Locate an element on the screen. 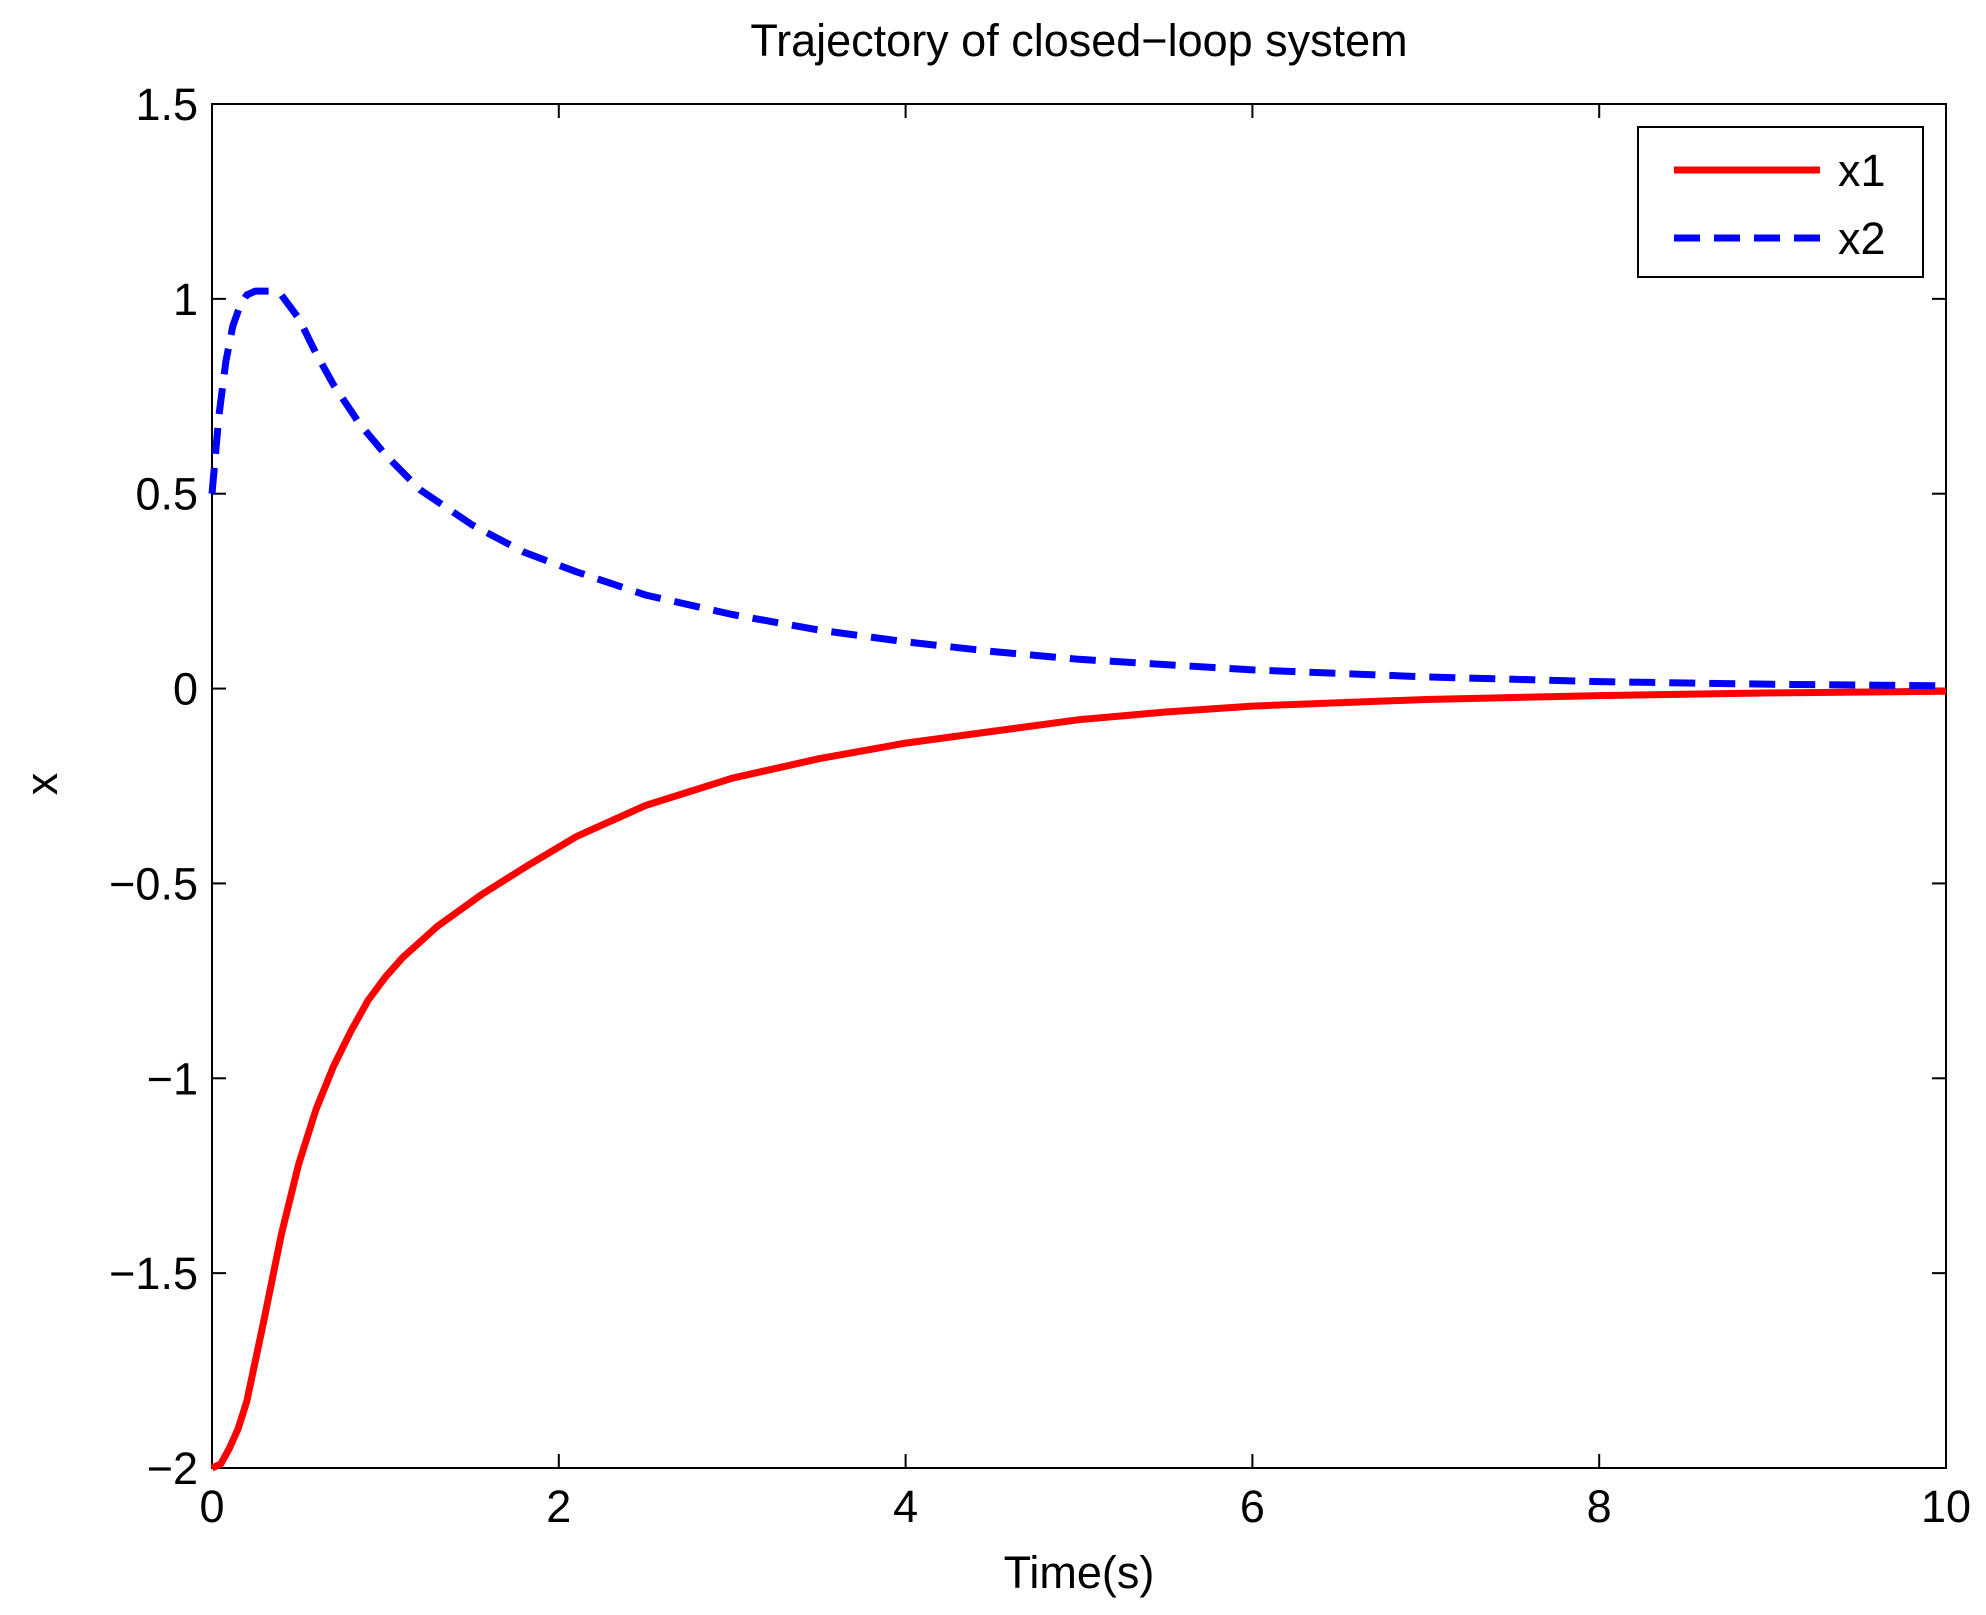 This screenshot has width=1986, height=1615. y-tick-label: 1 is located at coordinates (185, 299).